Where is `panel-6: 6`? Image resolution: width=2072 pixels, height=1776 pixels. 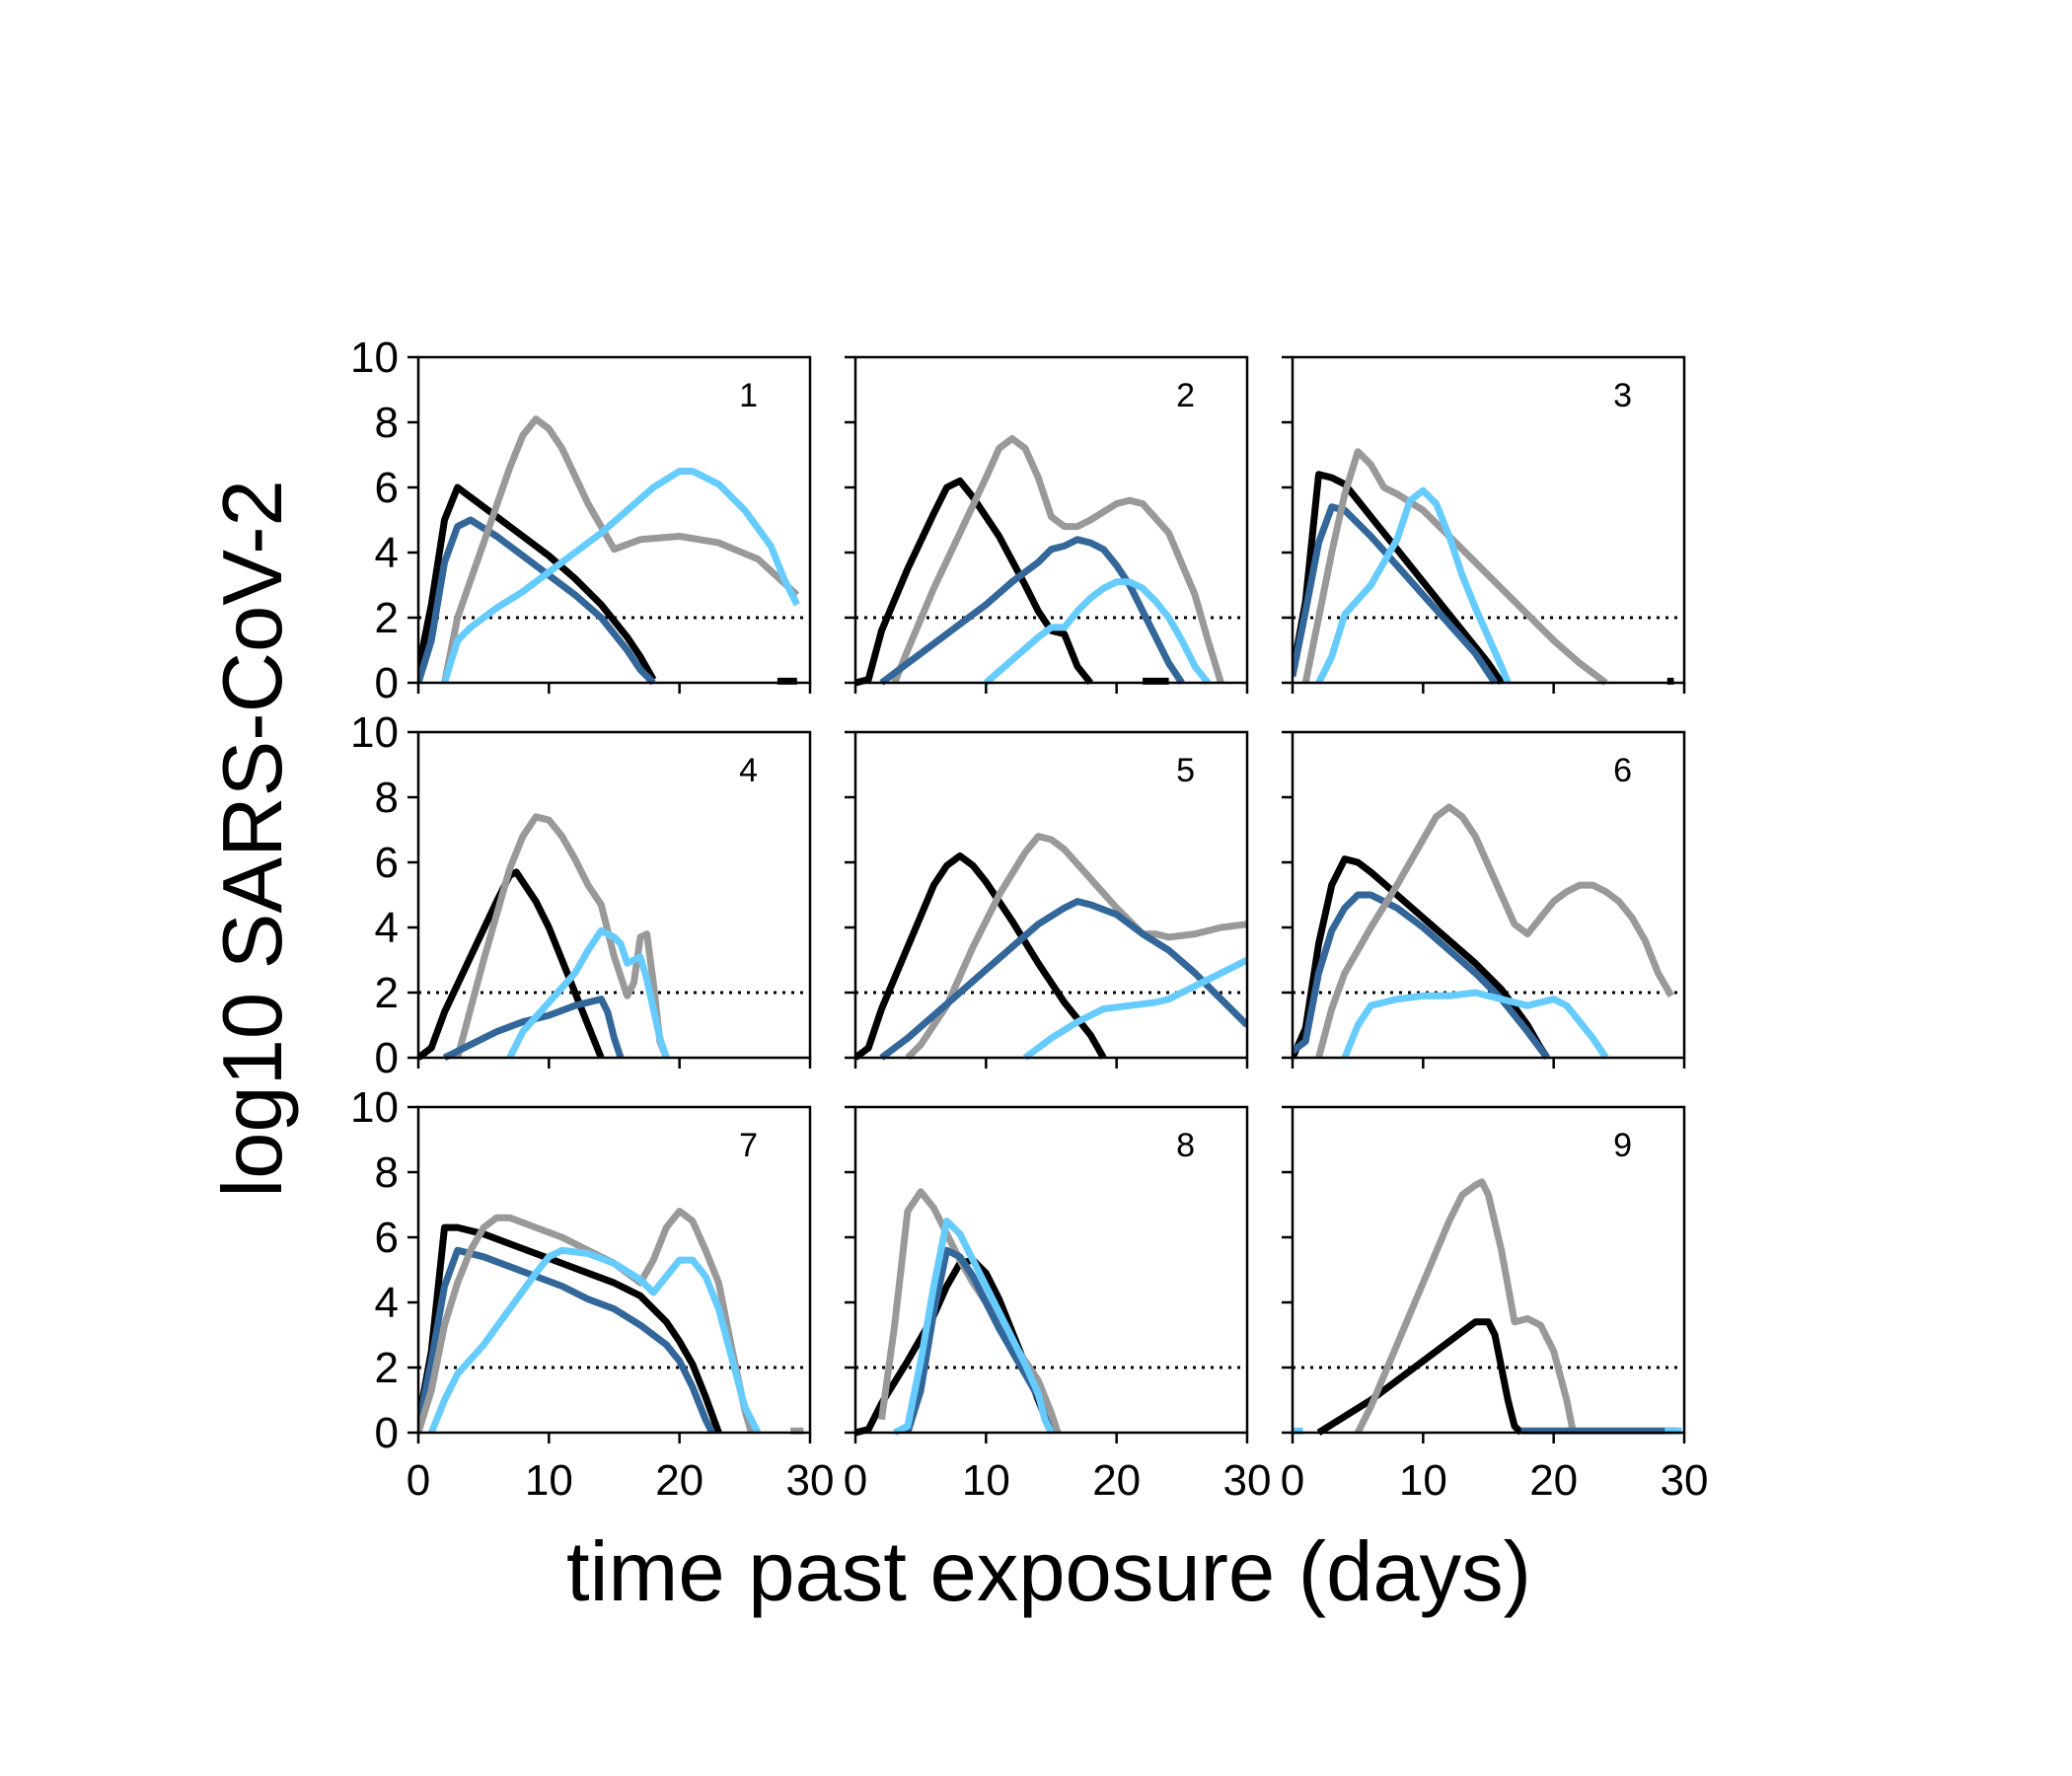
panel-6: 6 is located at coordinates (1484, 900).